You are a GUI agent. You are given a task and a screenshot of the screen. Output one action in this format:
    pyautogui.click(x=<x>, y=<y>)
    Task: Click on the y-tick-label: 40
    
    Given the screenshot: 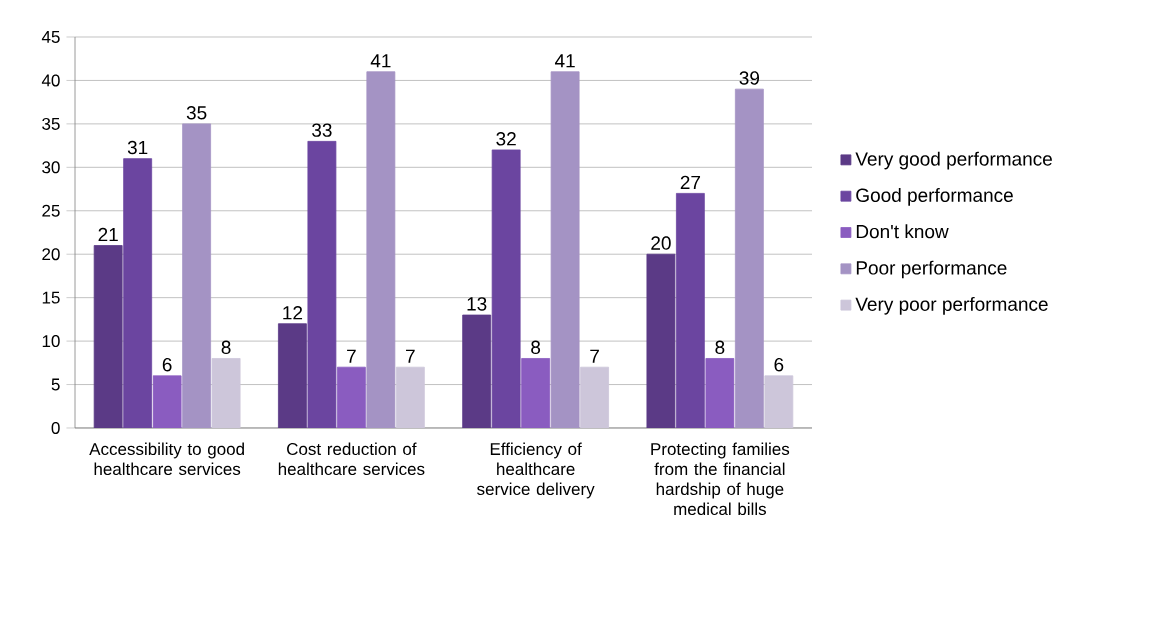 What is the action you would take?
    pyautogui.click(x=50, y=80)
    